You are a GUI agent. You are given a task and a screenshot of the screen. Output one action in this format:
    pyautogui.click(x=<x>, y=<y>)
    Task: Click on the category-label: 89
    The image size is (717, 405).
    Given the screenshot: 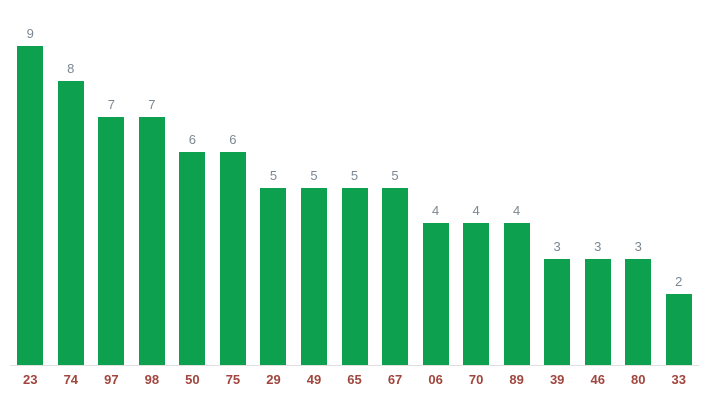 What is the action you would take?
    pyautogui.click(x=516, y=379)
    